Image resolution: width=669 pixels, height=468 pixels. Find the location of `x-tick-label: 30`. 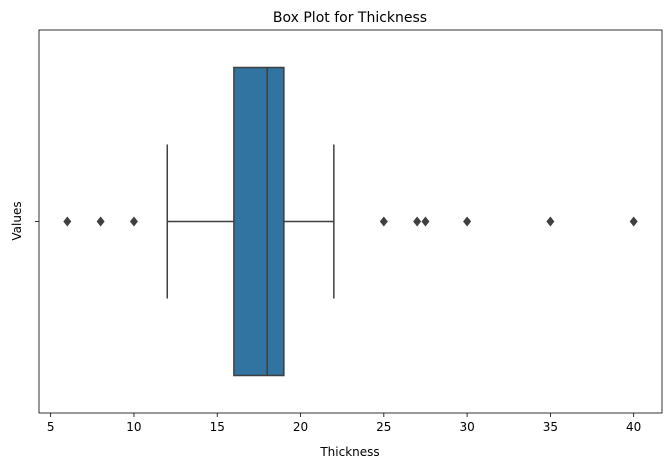

x-tick-label: 30 is located at coordinates (466, 427).